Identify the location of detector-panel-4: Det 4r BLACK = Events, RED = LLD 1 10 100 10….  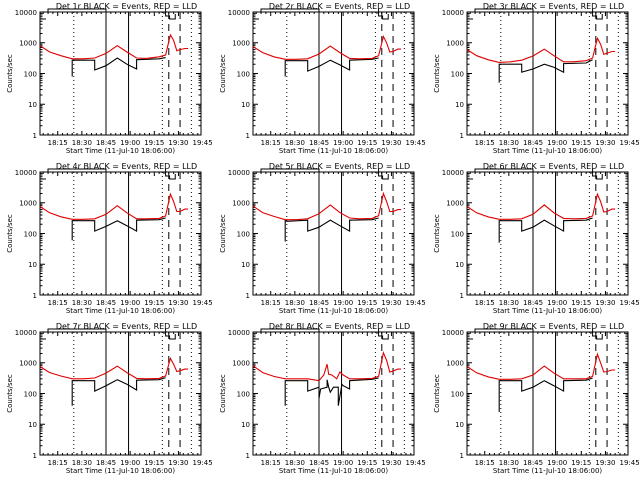
(109, 238).